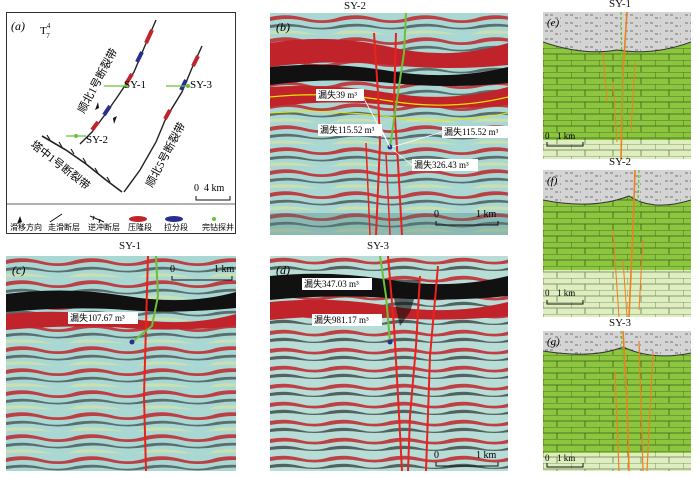 The width and height of the screenshot is (700, 478). I want to click on panel-c-seismic: (c) 漏失107.67 m³ 0 1 km, so click(121, 363).